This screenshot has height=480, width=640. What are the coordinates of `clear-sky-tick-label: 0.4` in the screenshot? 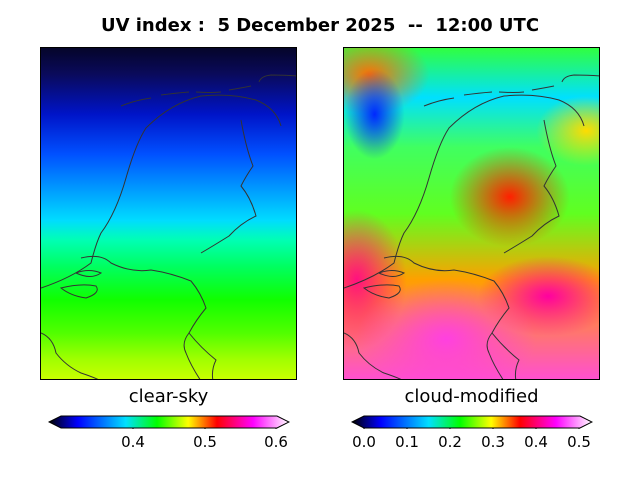 It's located at (133, 442).